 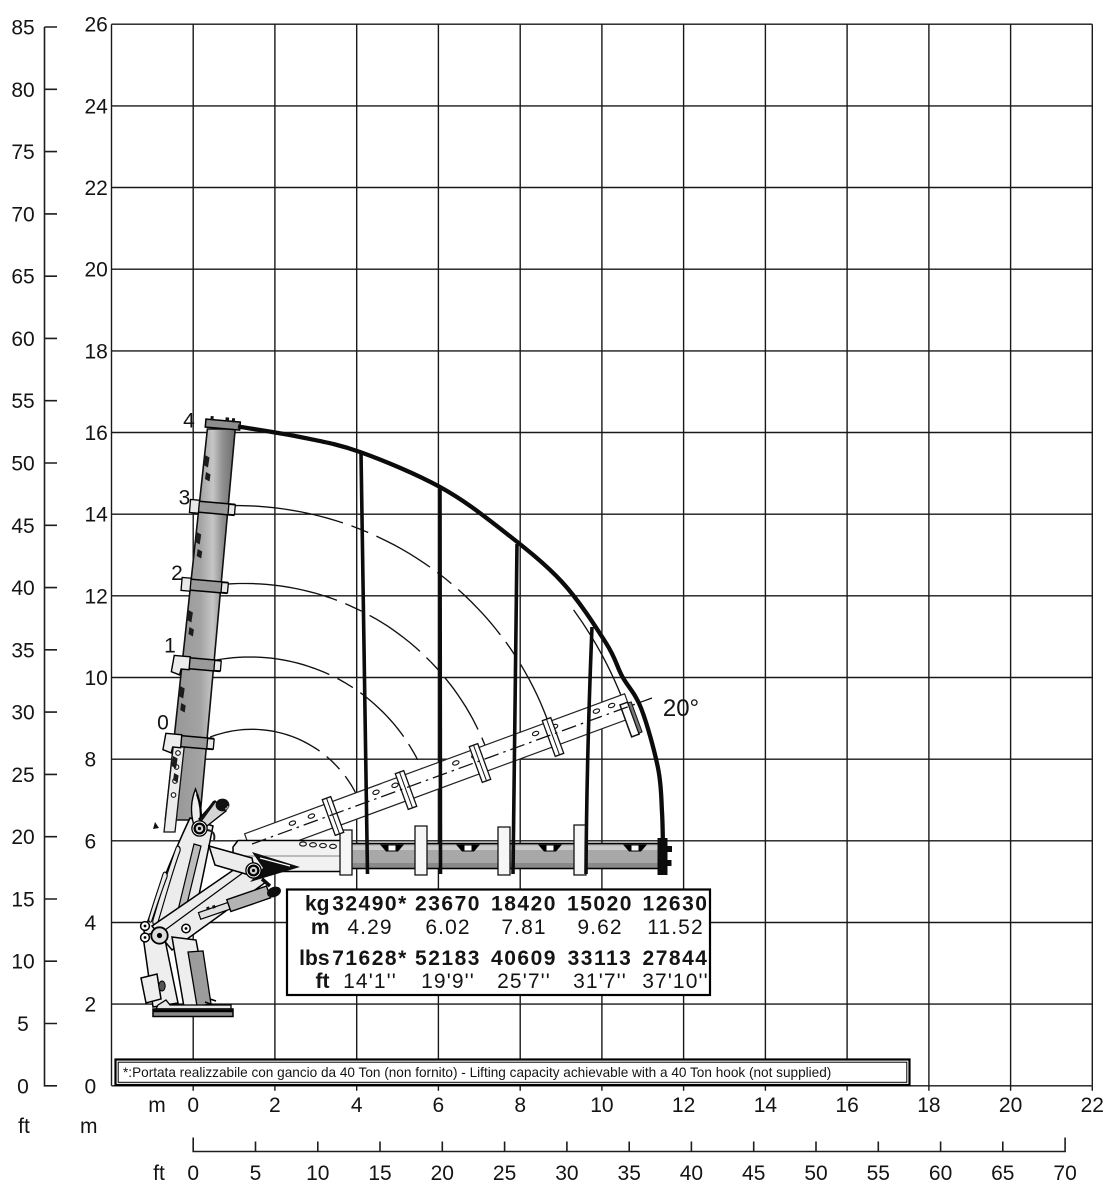 What do you see at coordinates (448, 958) in the screenshot?
I see `svg-text: 52183` at bounding box center [448, 958].